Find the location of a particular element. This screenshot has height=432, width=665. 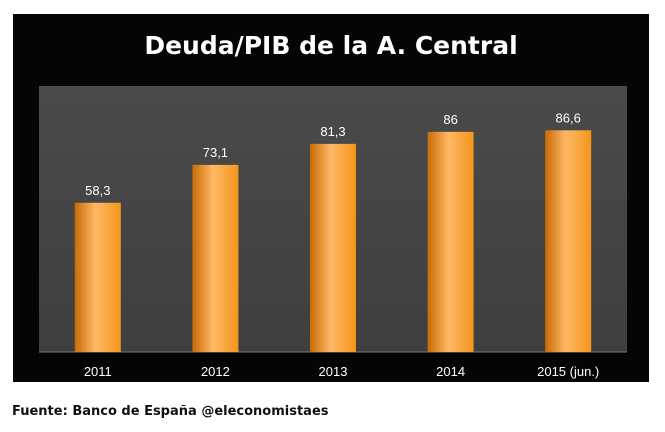

x-tick-label-3: 2013 is located at coordinates (333, 371).